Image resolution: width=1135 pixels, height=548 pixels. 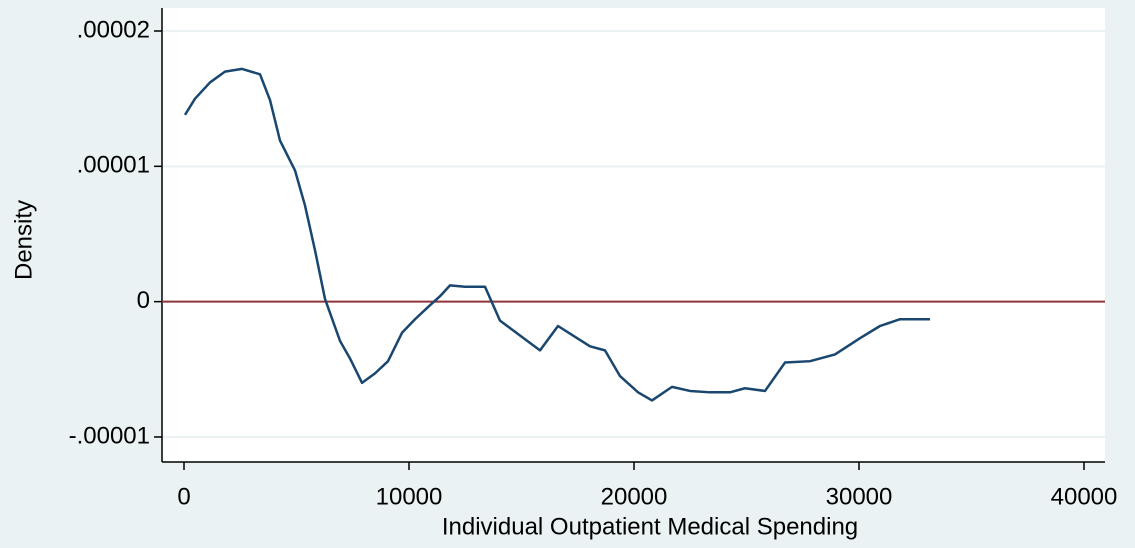 I want to click on x-tick-label: 20000, so click(x=634, y=496).